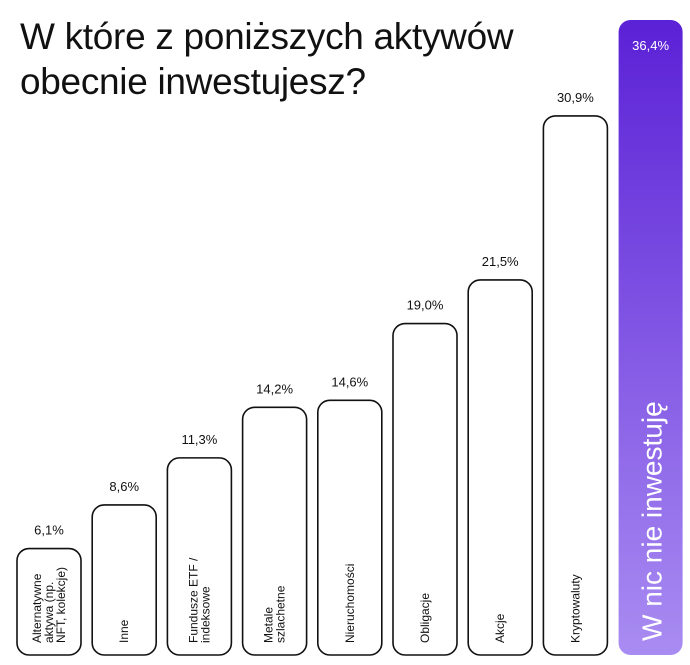 The image size is (690, 665). What do you see at coordinates (275, 614) in the screenshot?
I see `category-label-3: Metaleszlachetne` at bounding box center [275, 614].